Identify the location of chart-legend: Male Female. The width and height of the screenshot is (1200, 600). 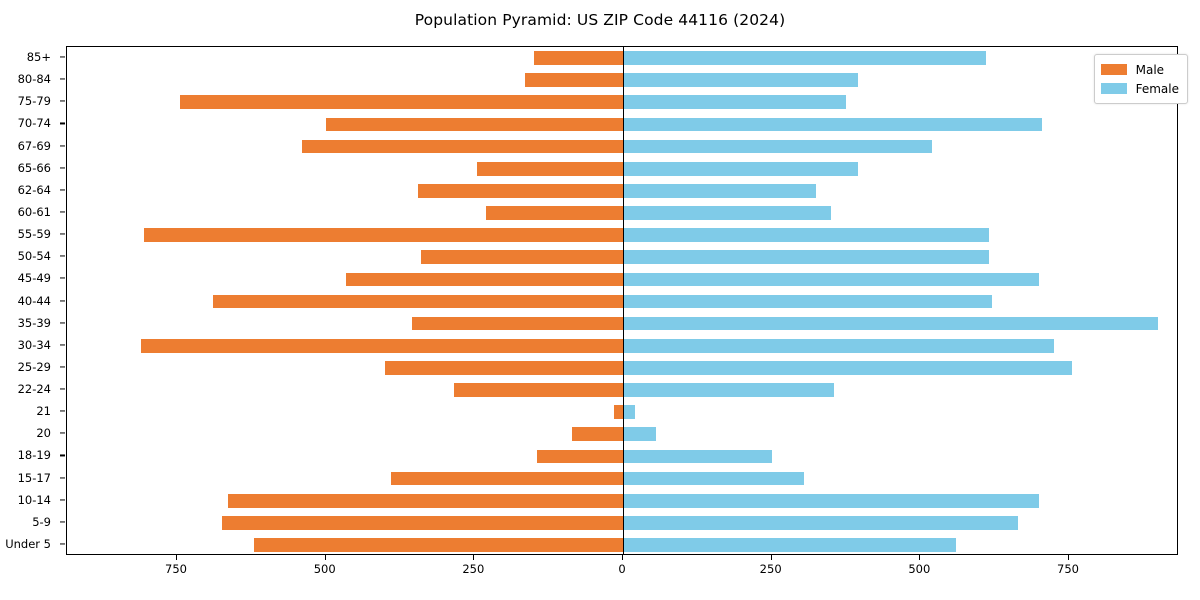
(1140, 79).